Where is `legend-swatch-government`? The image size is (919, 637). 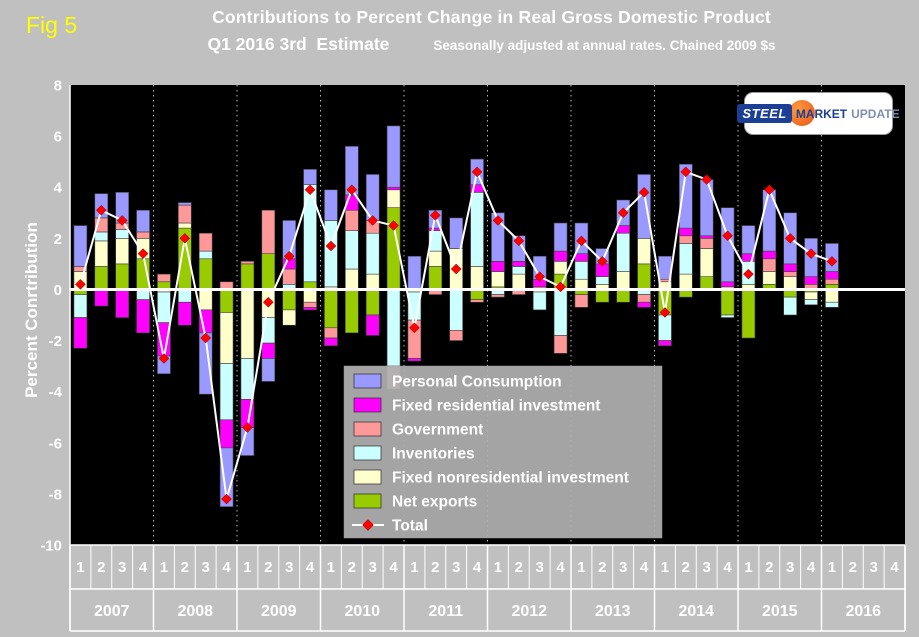 legend-swatch-government is located at coordinates (367, 429).